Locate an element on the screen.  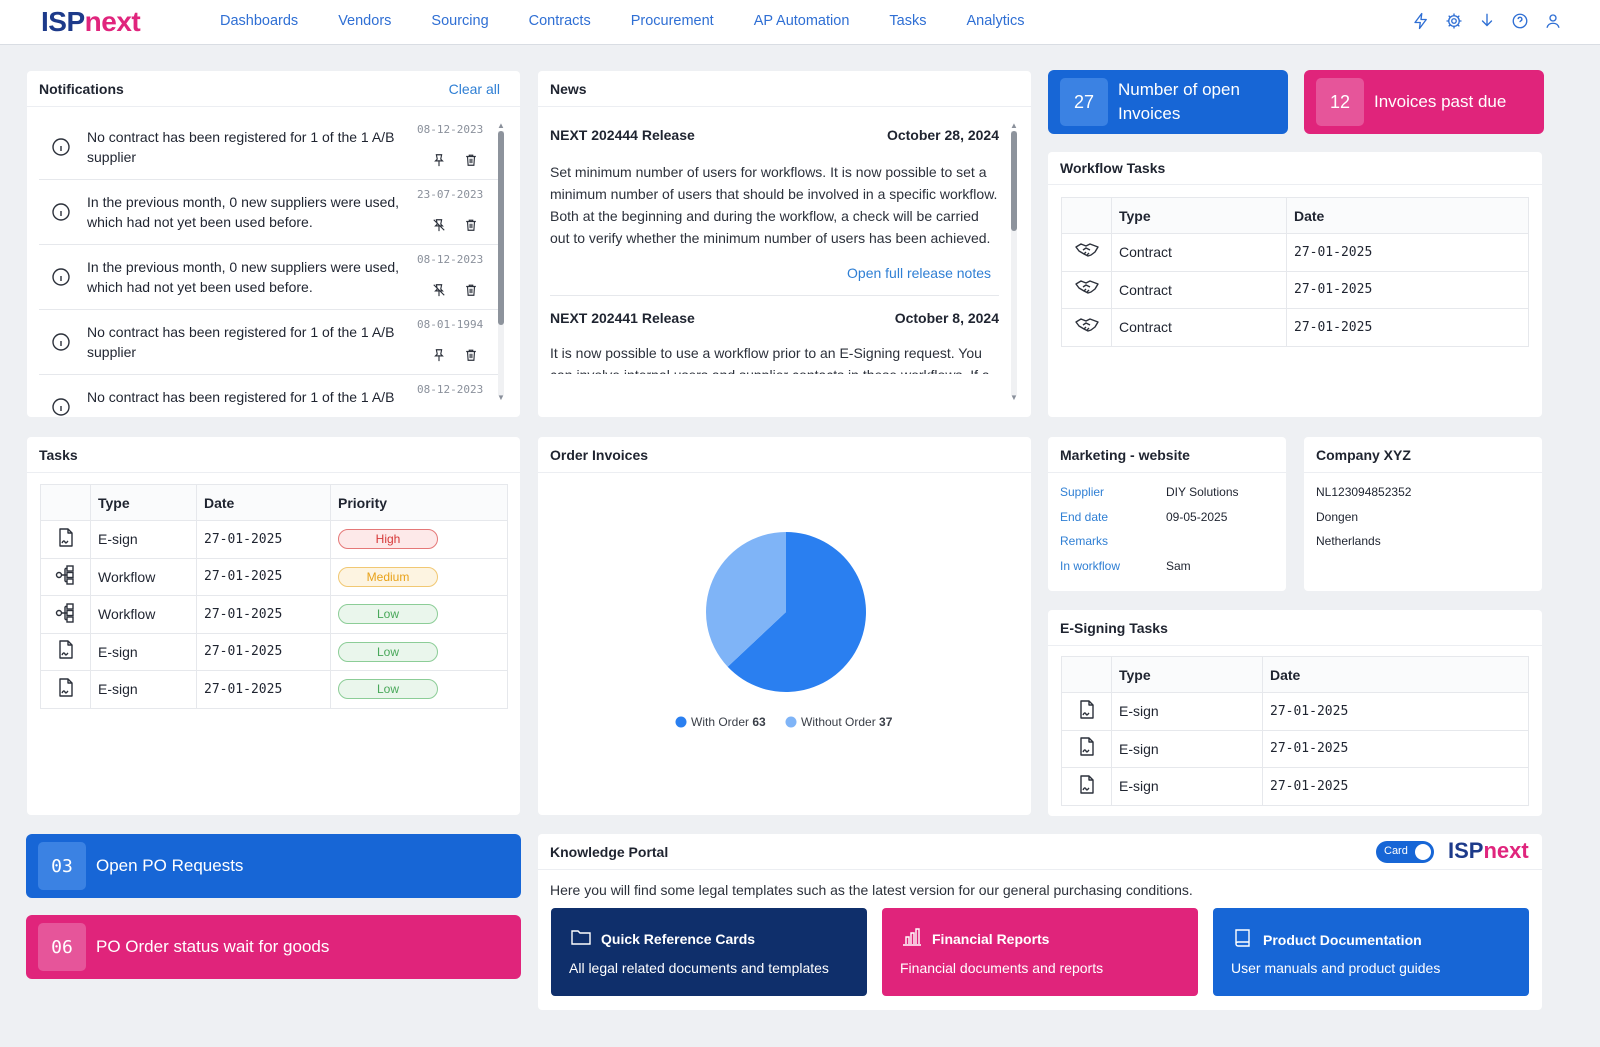
nav-sourcing: Sourcing is located at coordinates (460, 21).